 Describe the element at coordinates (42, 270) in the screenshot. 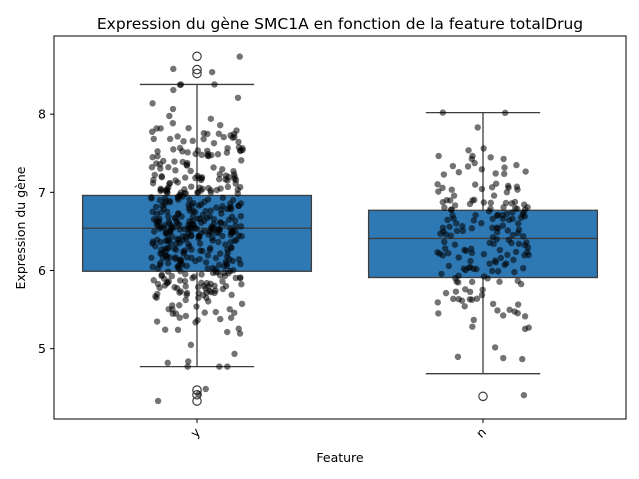

I see `y-tick-label: 6` at that location.